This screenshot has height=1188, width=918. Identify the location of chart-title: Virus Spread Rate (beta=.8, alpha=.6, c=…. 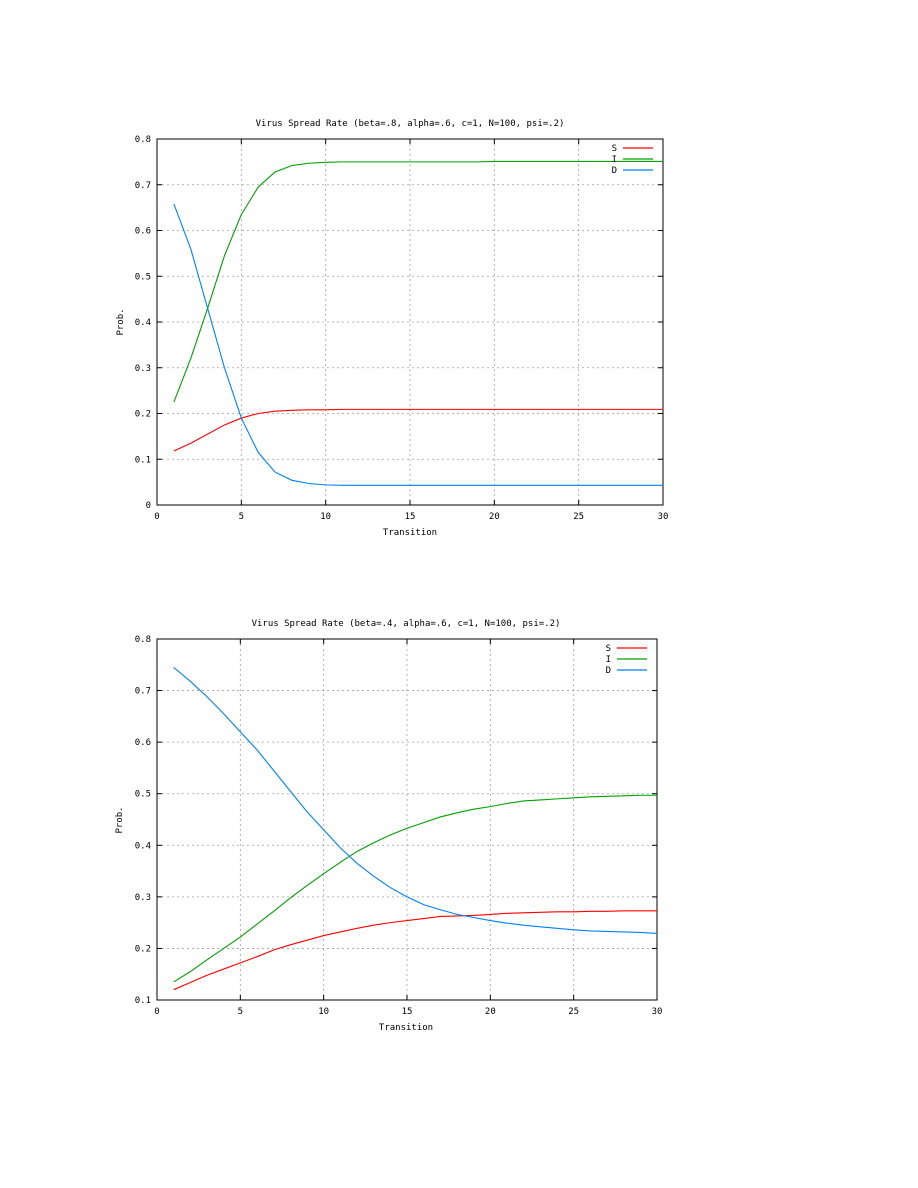
(410, 124).